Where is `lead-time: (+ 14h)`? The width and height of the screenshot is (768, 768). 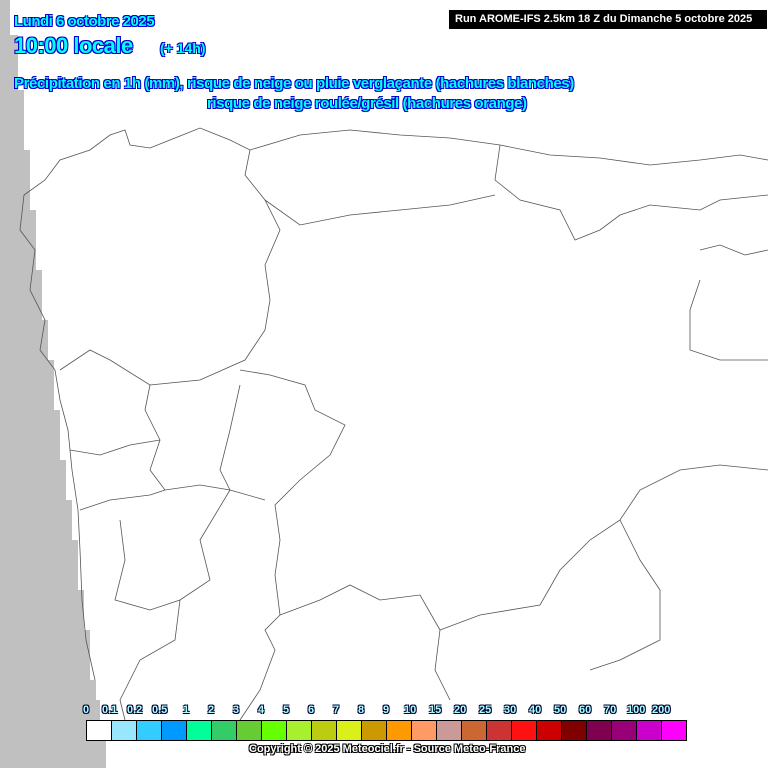 lead-time: (+ 14h) is located at coordinates (183, 48).